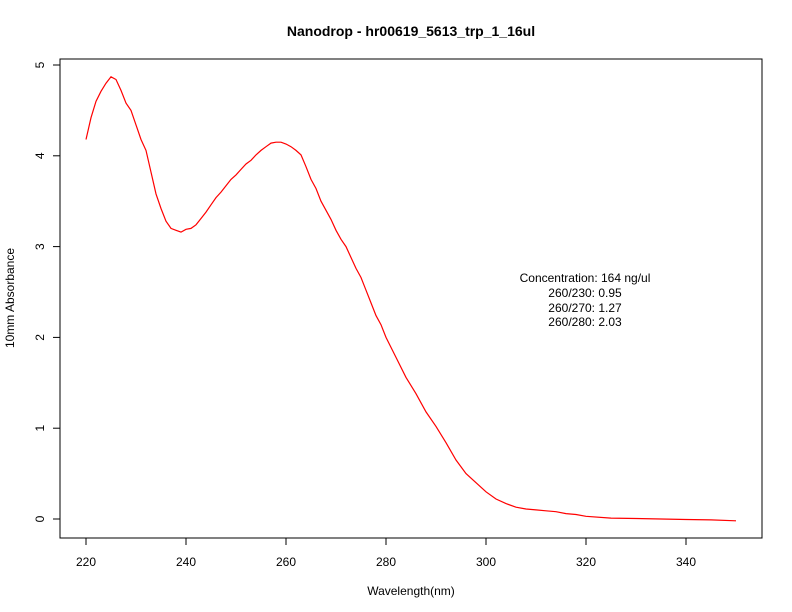 This screenshot has height=612, width=792. What do you see at coordinates (585, 322) in the screenshot?
I see `annotation-ratio-260-280: 260/280: 2.03` at bounding box center [585, 322].